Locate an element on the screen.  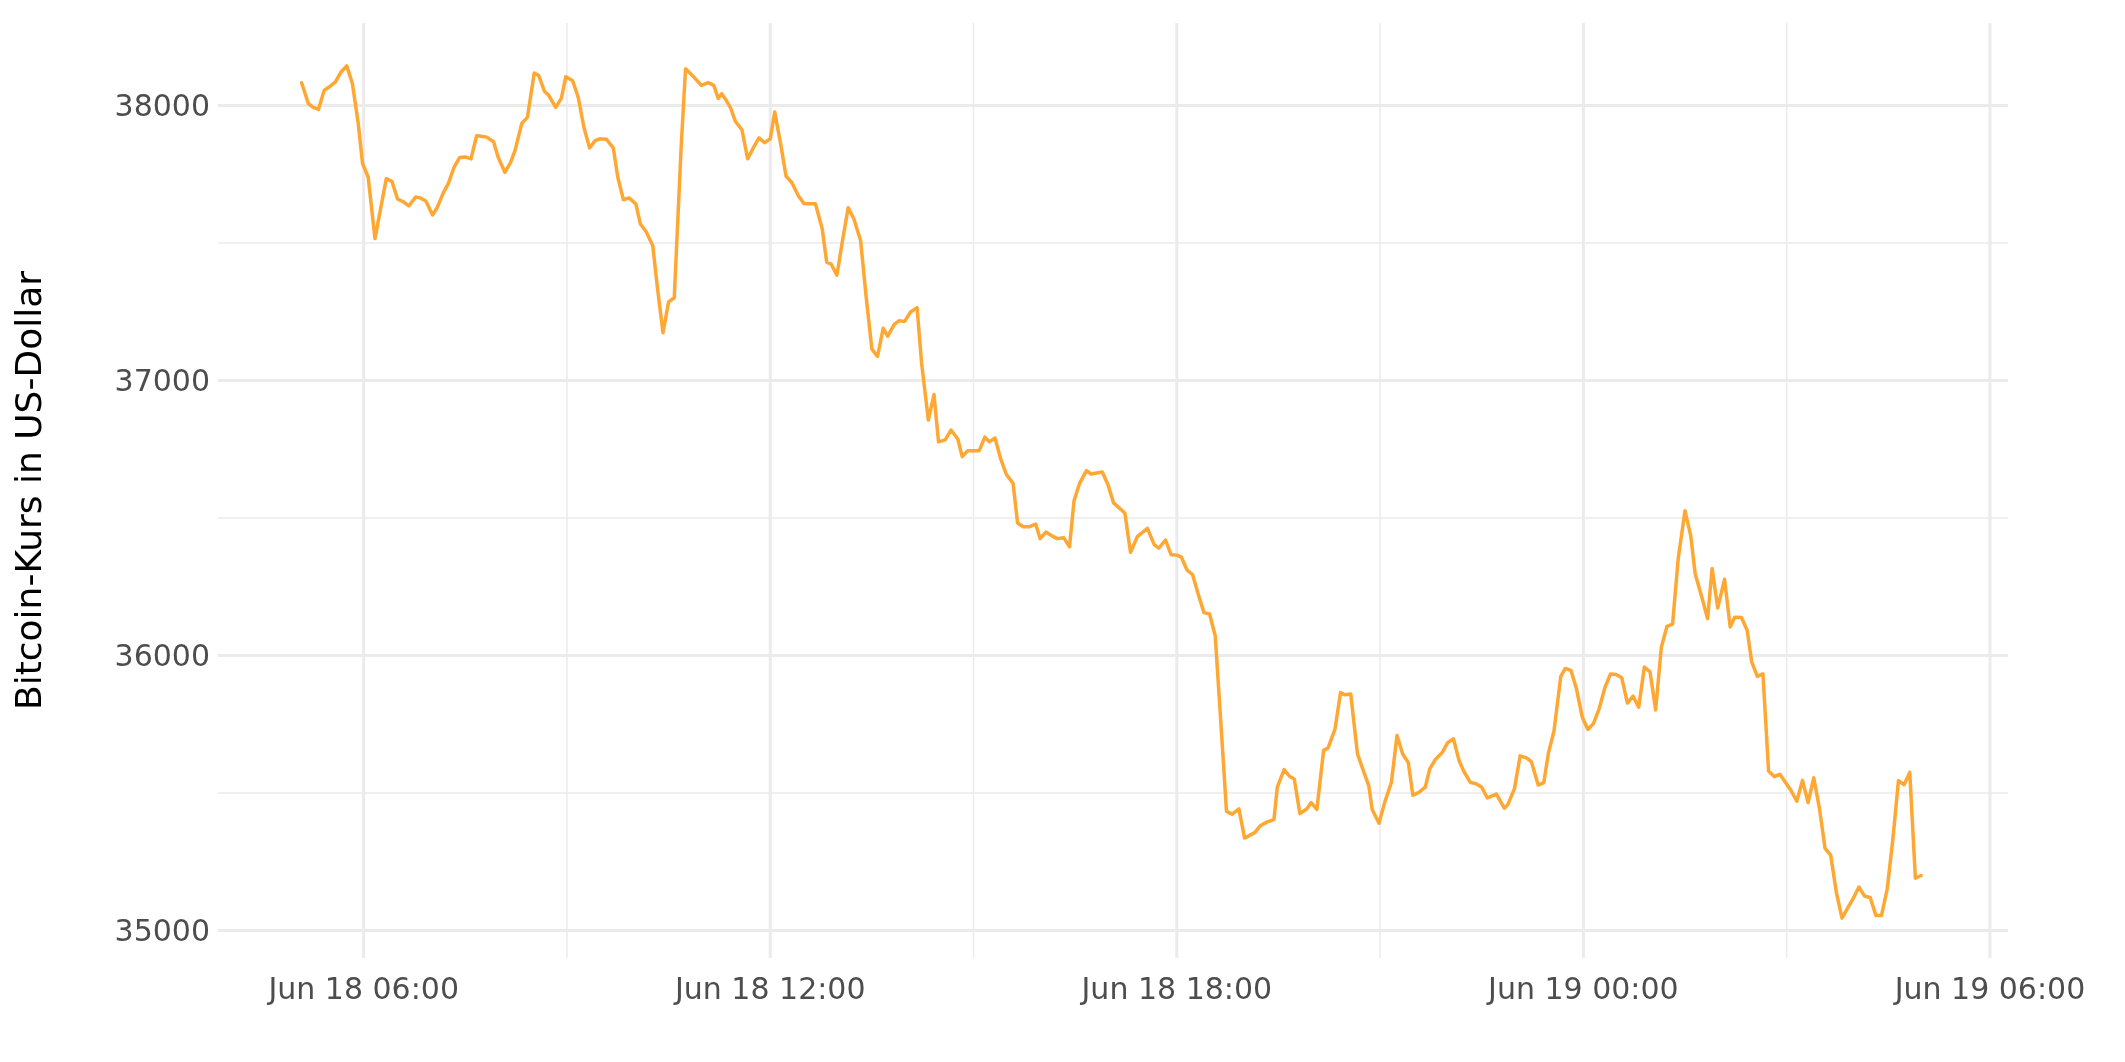
x-tick-label: Jun 19 00:00 is located at coordinates (1582, 989).